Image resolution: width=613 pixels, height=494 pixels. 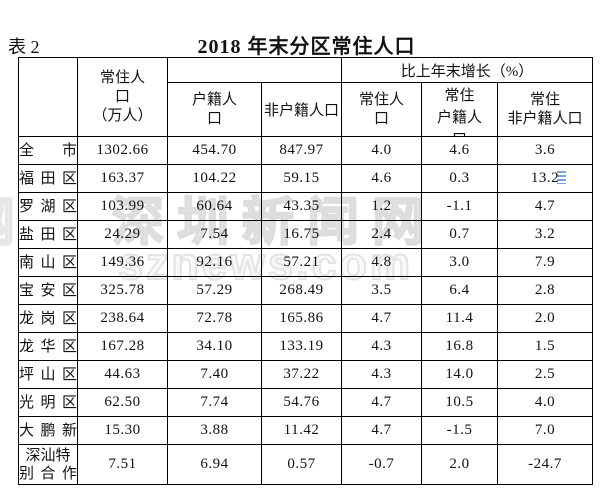 I want to click on non-hukou-value: 268.49, so click(x=301, y=290).